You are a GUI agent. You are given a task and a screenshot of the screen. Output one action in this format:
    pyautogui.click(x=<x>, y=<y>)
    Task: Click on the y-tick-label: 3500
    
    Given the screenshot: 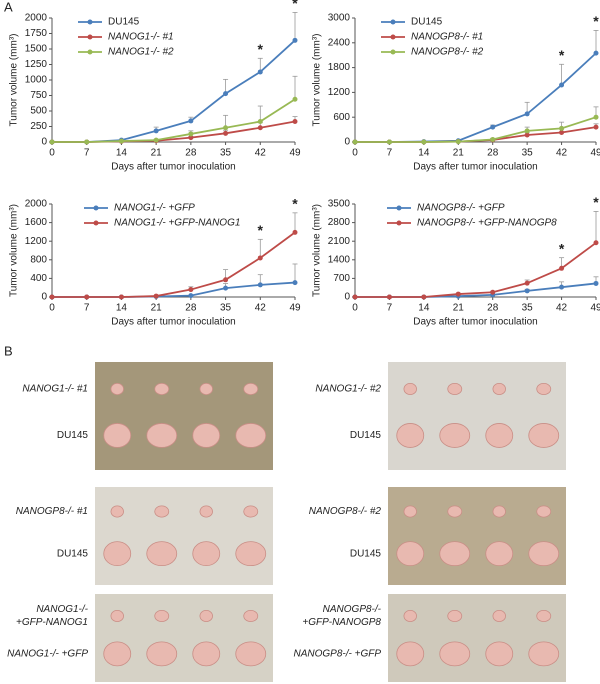 What is the action you would take?
    pyautogui.click(x=339, y=204)
    